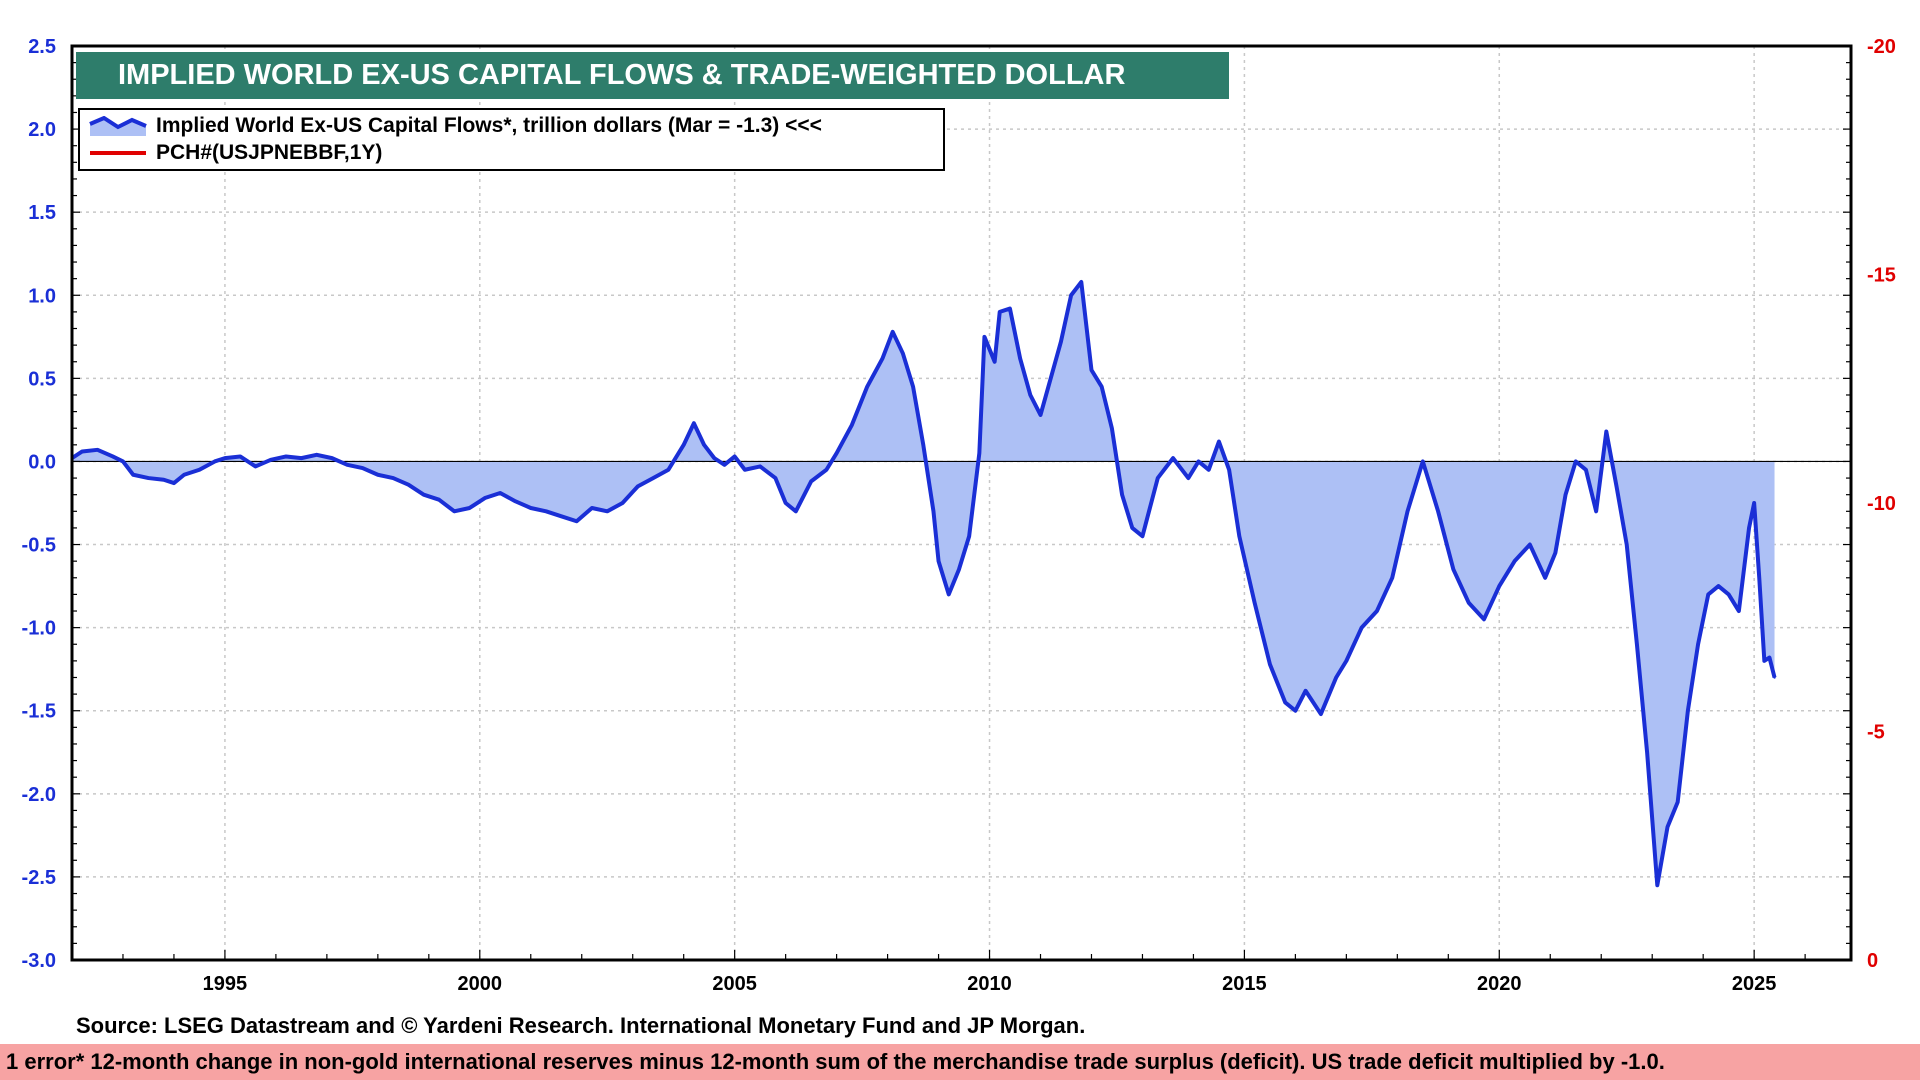 The width and height of the screenshot is (1920, 1080). Describe the element at coordinates (1872, 961) in the screenshot. I see `right-tick-label: 0` at that location.